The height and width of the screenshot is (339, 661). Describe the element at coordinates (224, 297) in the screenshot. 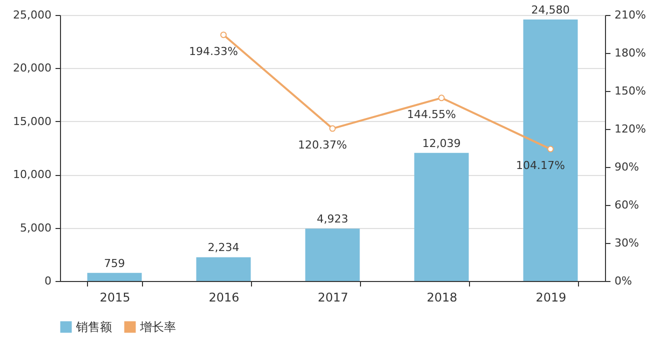

I see `x-tick-label: 2016` at that location.